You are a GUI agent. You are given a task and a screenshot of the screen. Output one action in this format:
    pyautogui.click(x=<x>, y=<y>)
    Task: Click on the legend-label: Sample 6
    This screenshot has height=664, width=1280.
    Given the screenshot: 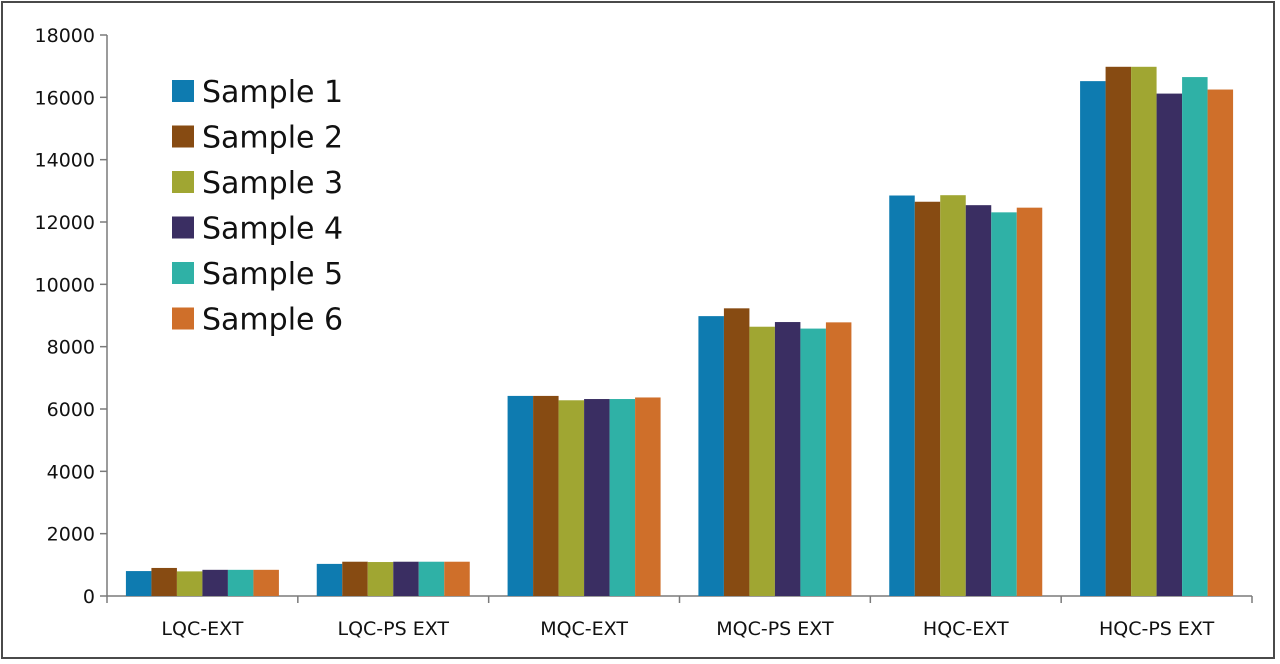 What is the action you would take?
    pyautogui.click(x=272, y=320)
    